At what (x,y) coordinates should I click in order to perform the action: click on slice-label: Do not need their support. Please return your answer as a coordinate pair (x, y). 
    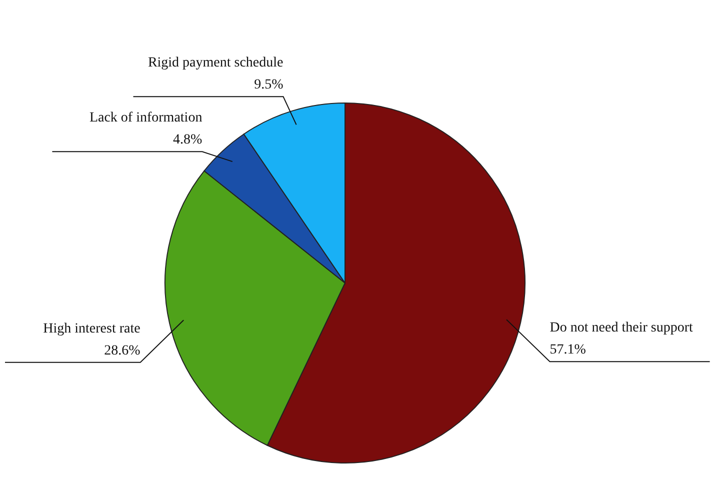
    Looking at the image, I should click on (621, 328).